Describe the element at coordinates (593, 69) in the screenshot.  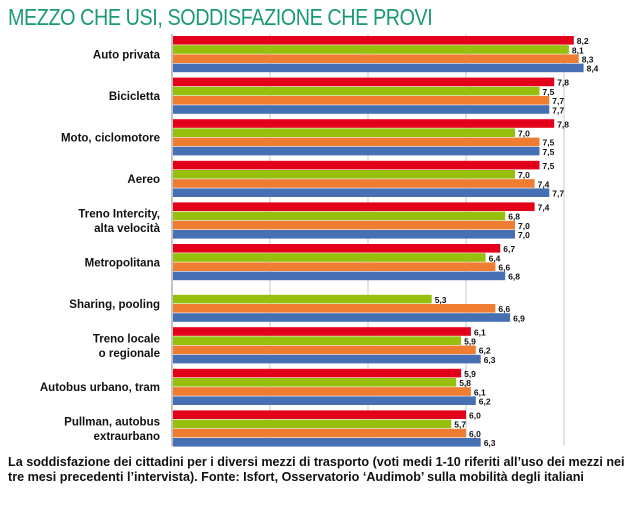
I see `value-label: 8,4` at that location.